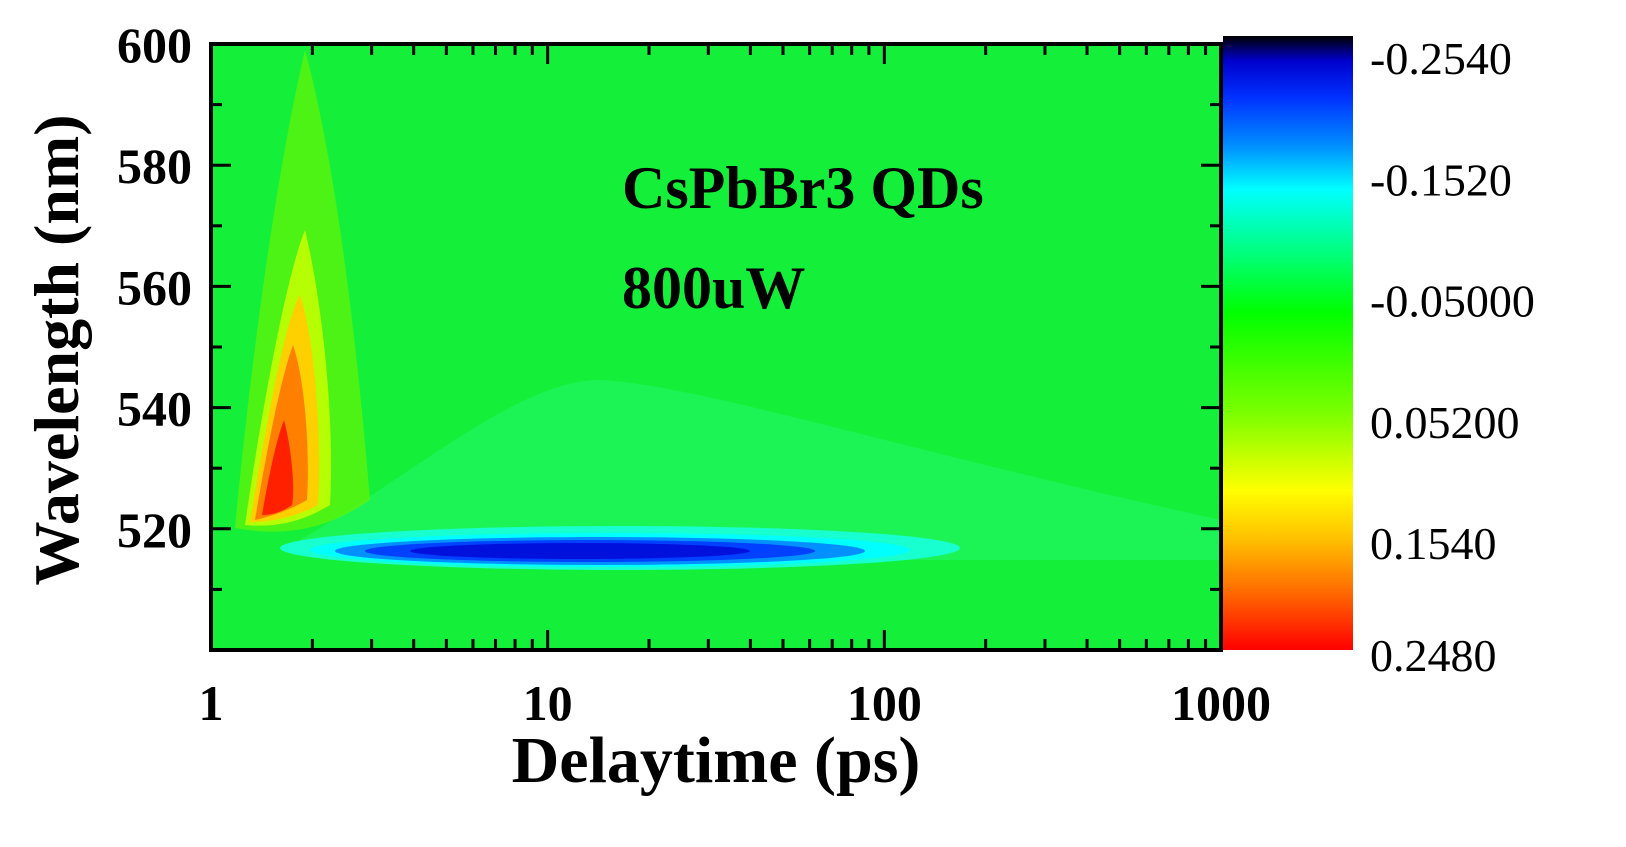 The image size is (1626, 847). What do you see at coordinates (884, 703) in the screenshot?
I see `x-tick-label: 100` at bounding box center [884, 703].